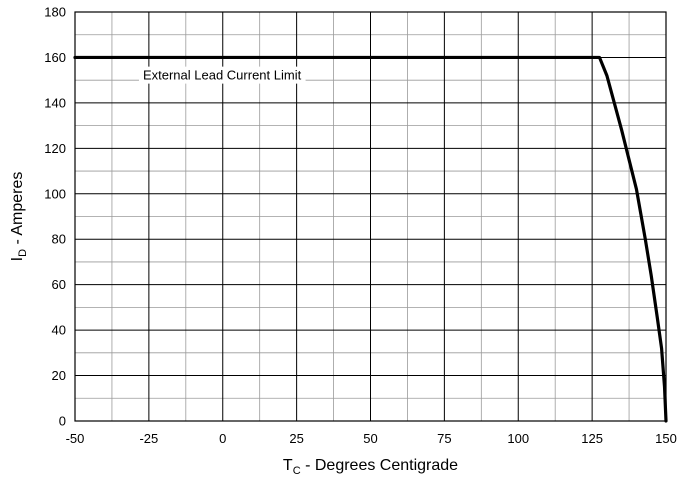 This screenshot has width=680, height=481. What do you see at coordinates (55, 12) in the screenshot?
I see `y-tick-label: 180` at bounding box center [55, 12].